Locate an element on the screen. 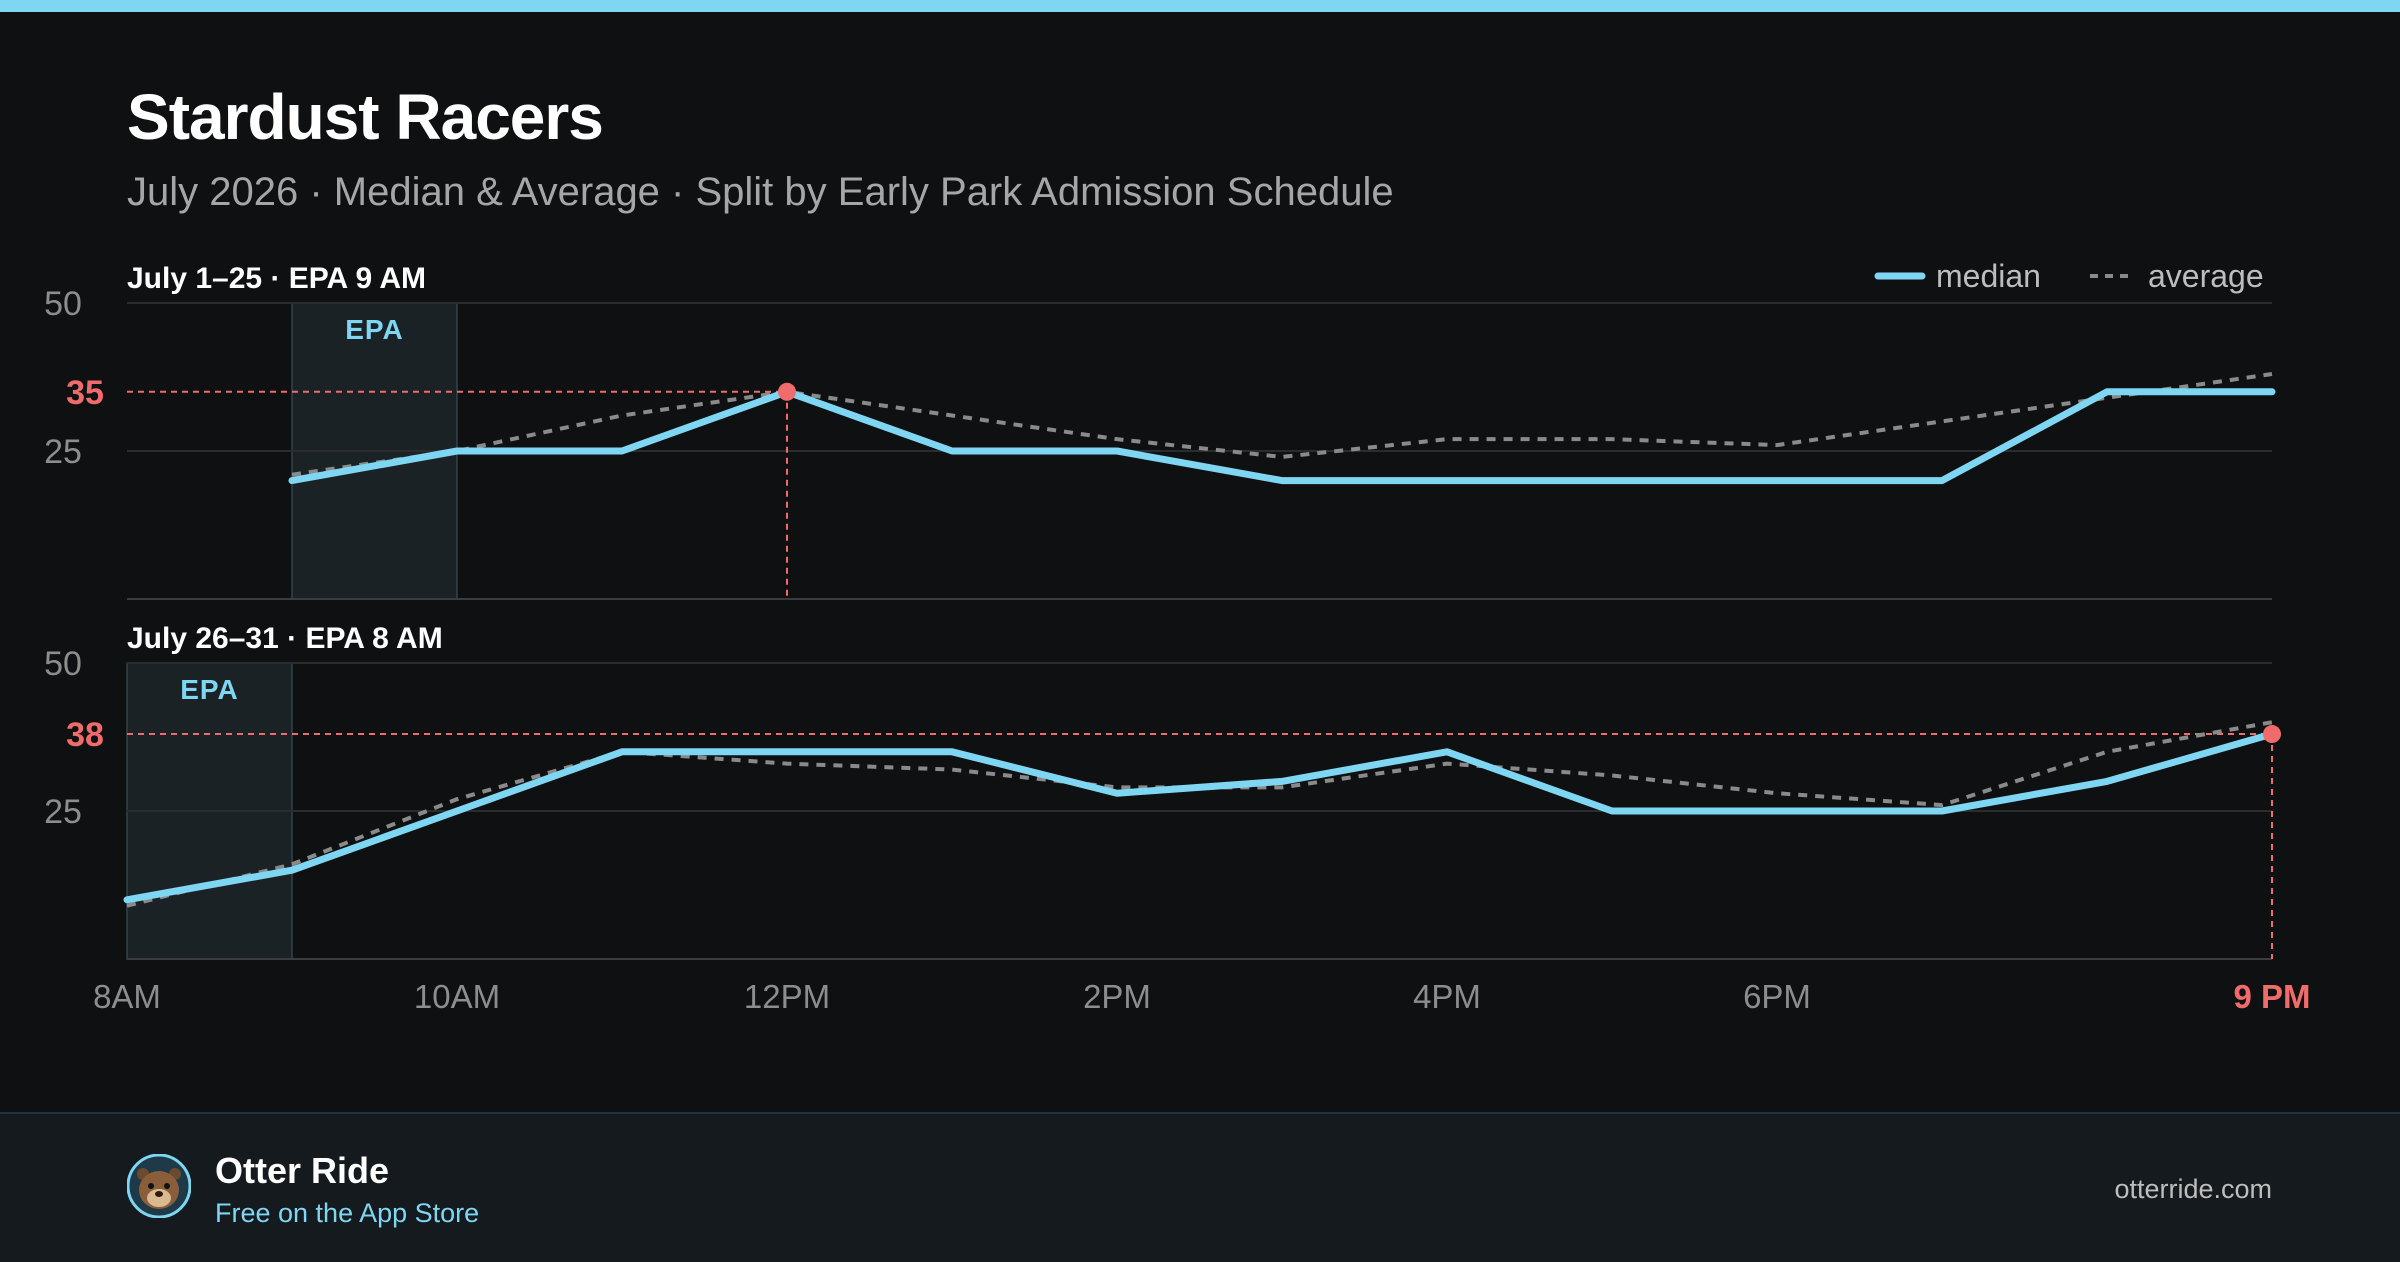  x-tick-label: 4PM is located at coordinates (1447, 996).